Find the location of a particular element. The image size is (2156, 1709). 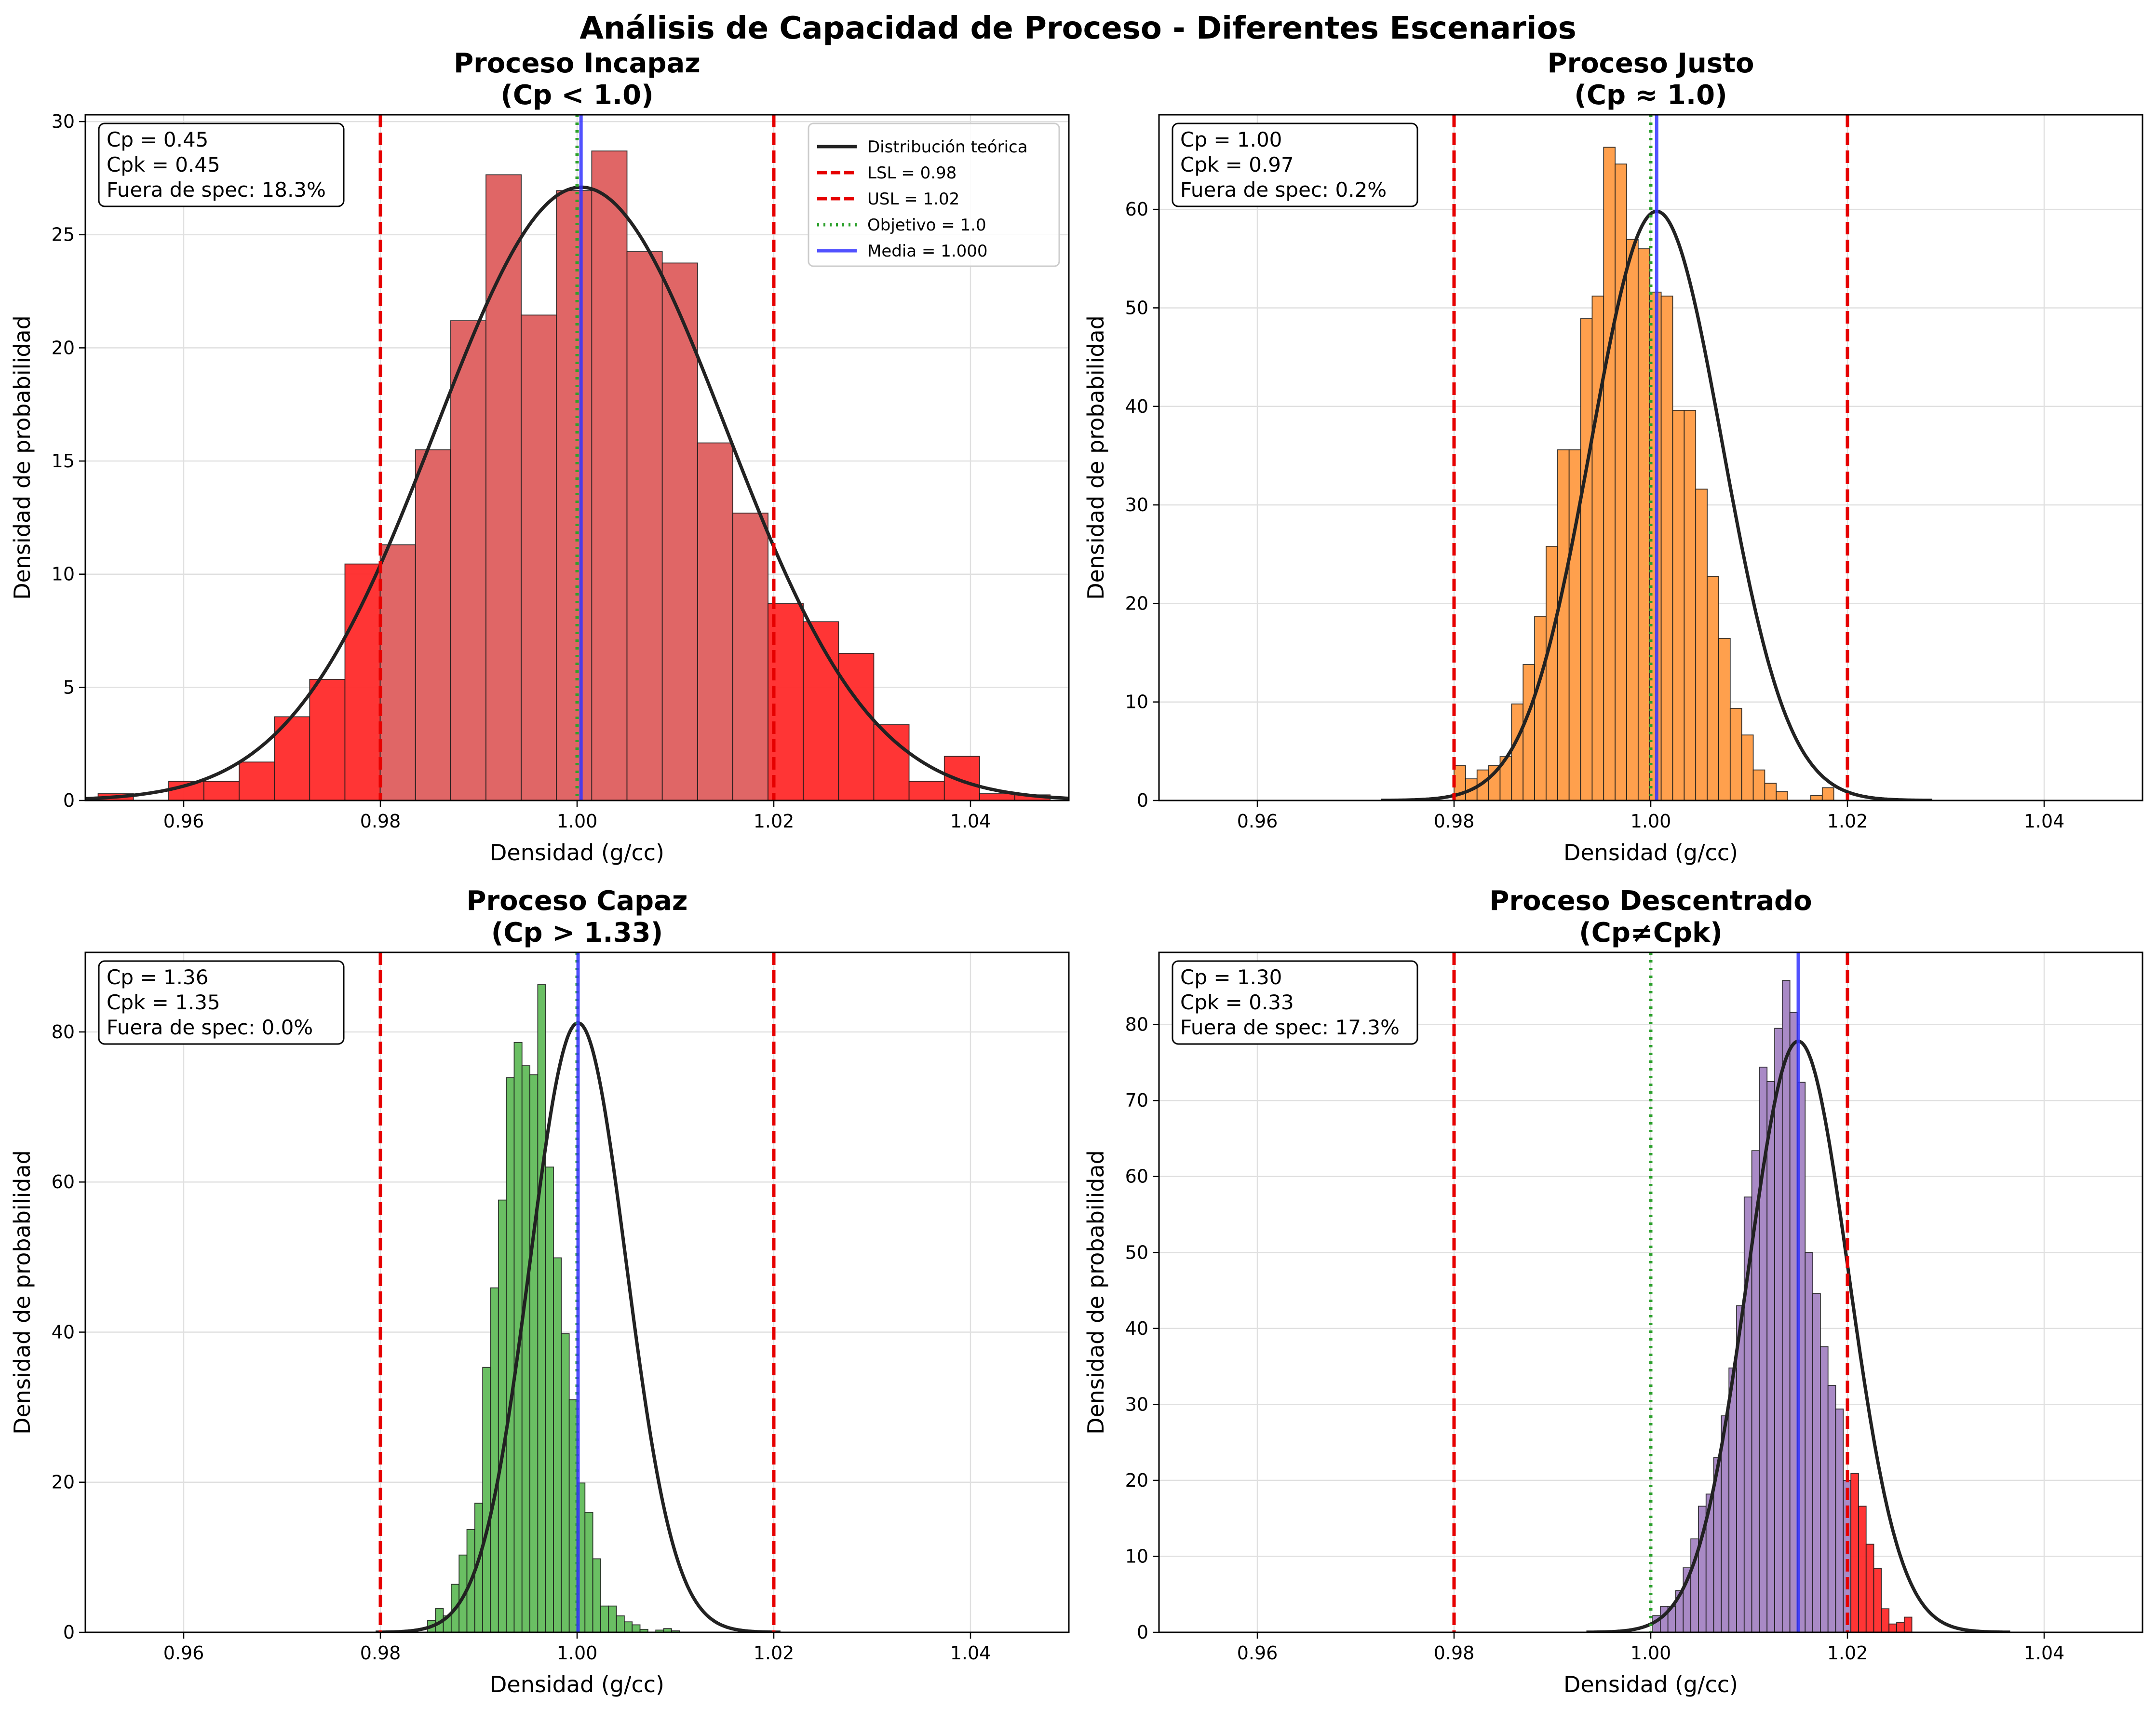

y-tick-label: 40 is located at coordinates (1136, 406).